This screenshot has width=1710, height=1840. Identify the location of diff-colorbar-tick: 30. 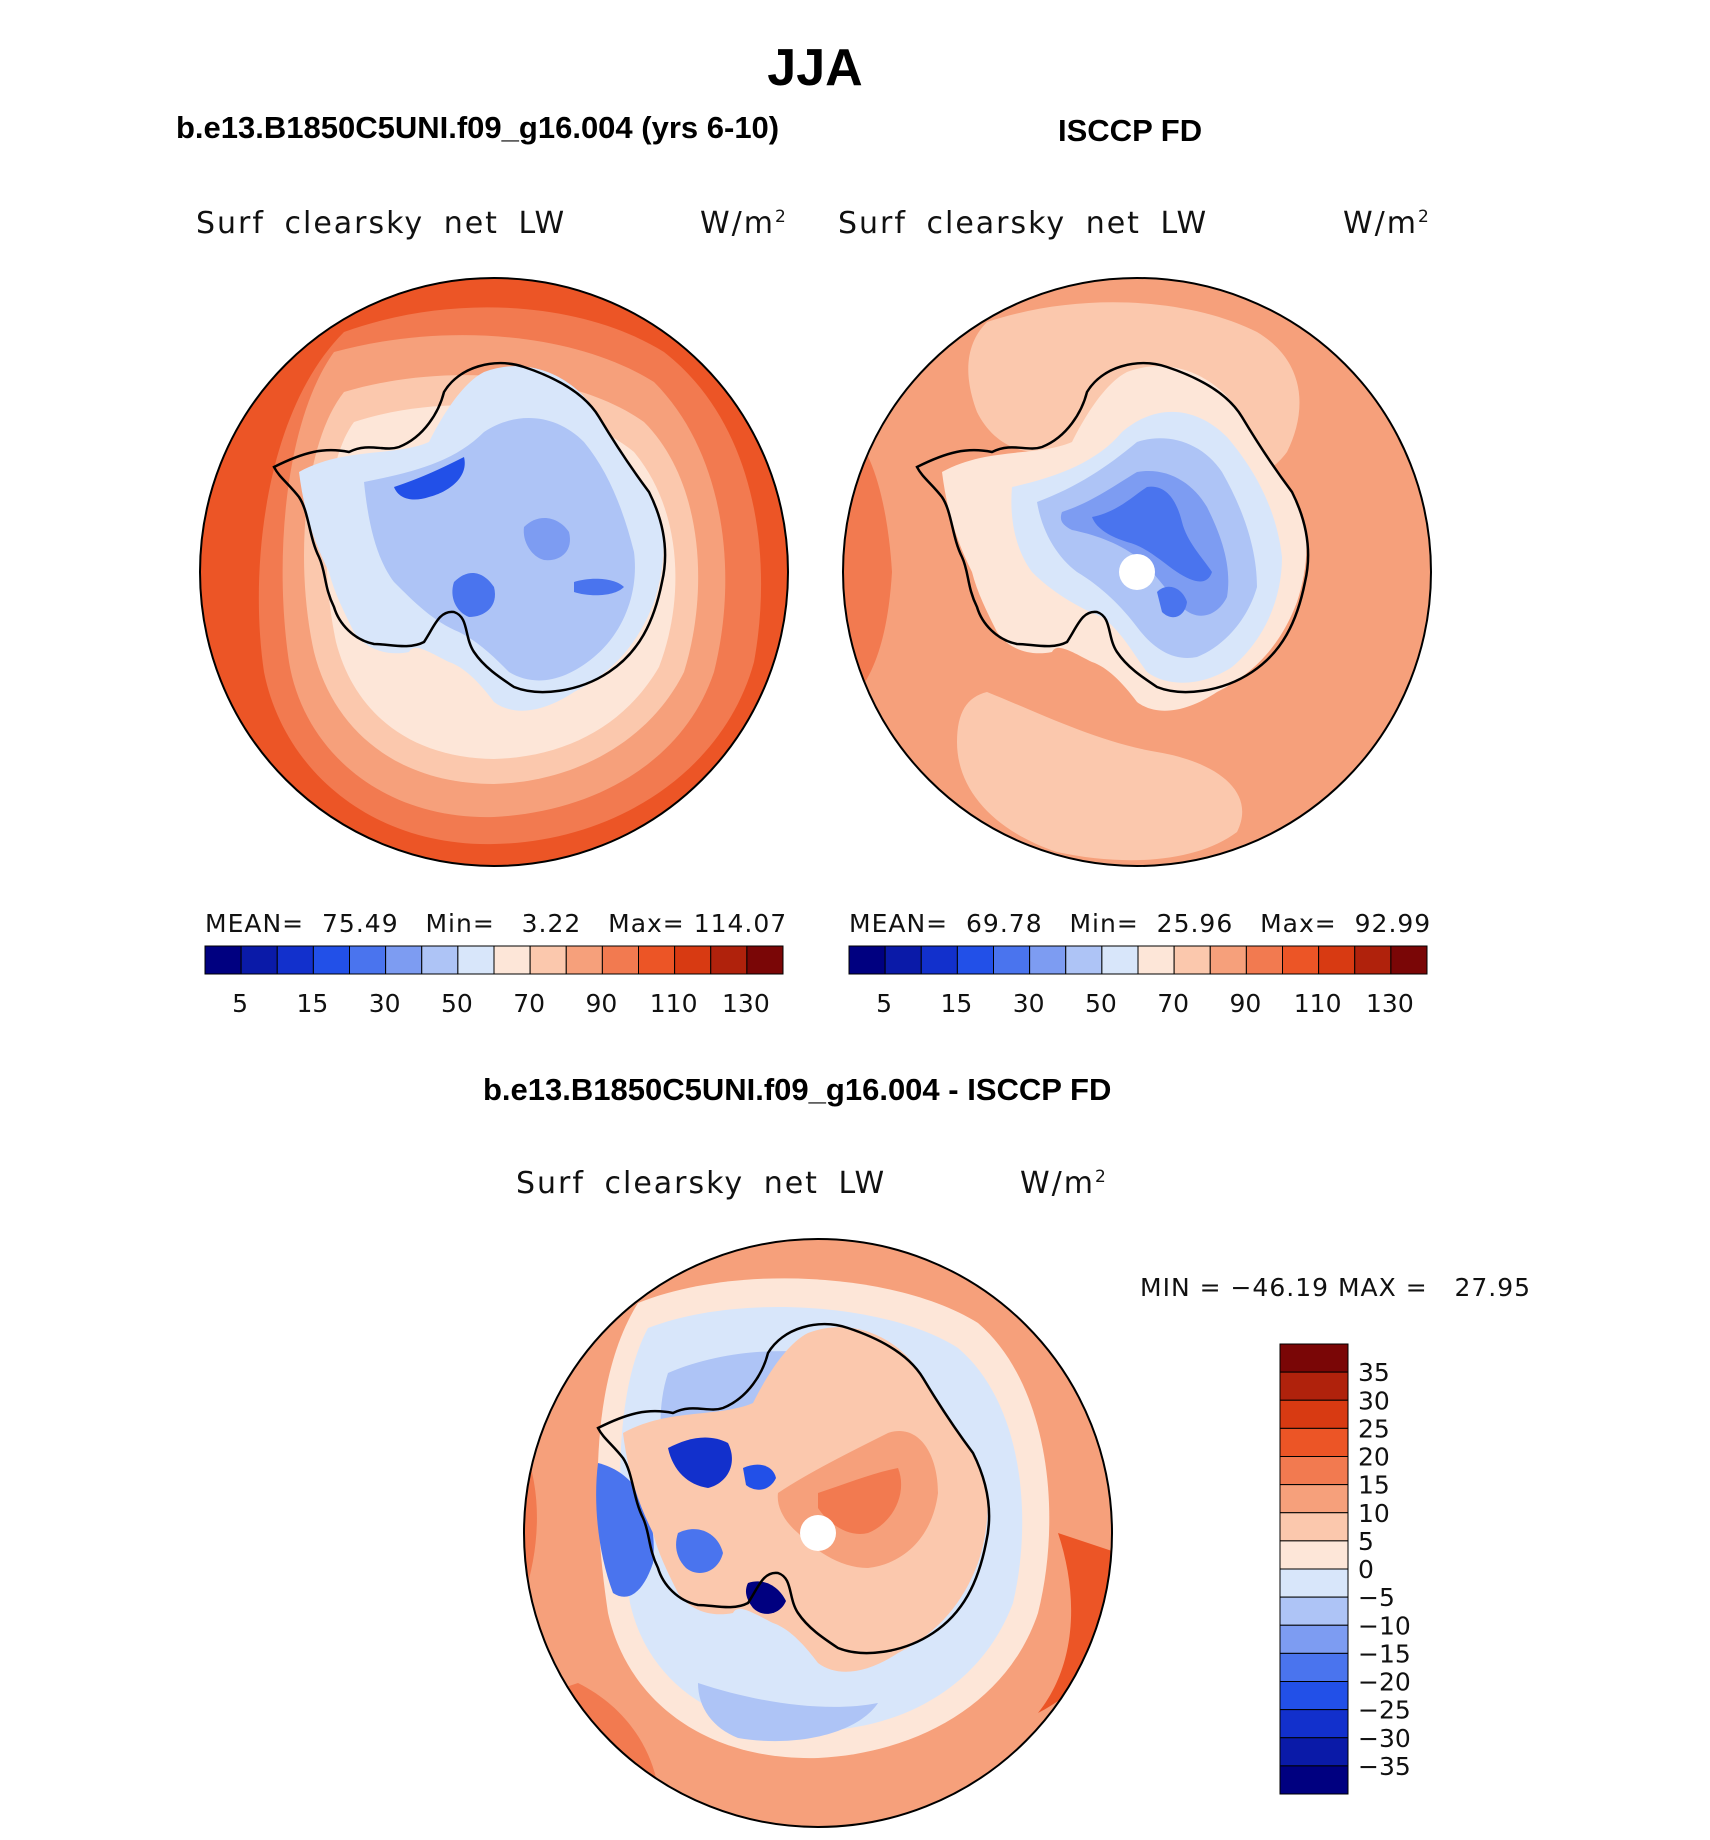
(1374, 1400).